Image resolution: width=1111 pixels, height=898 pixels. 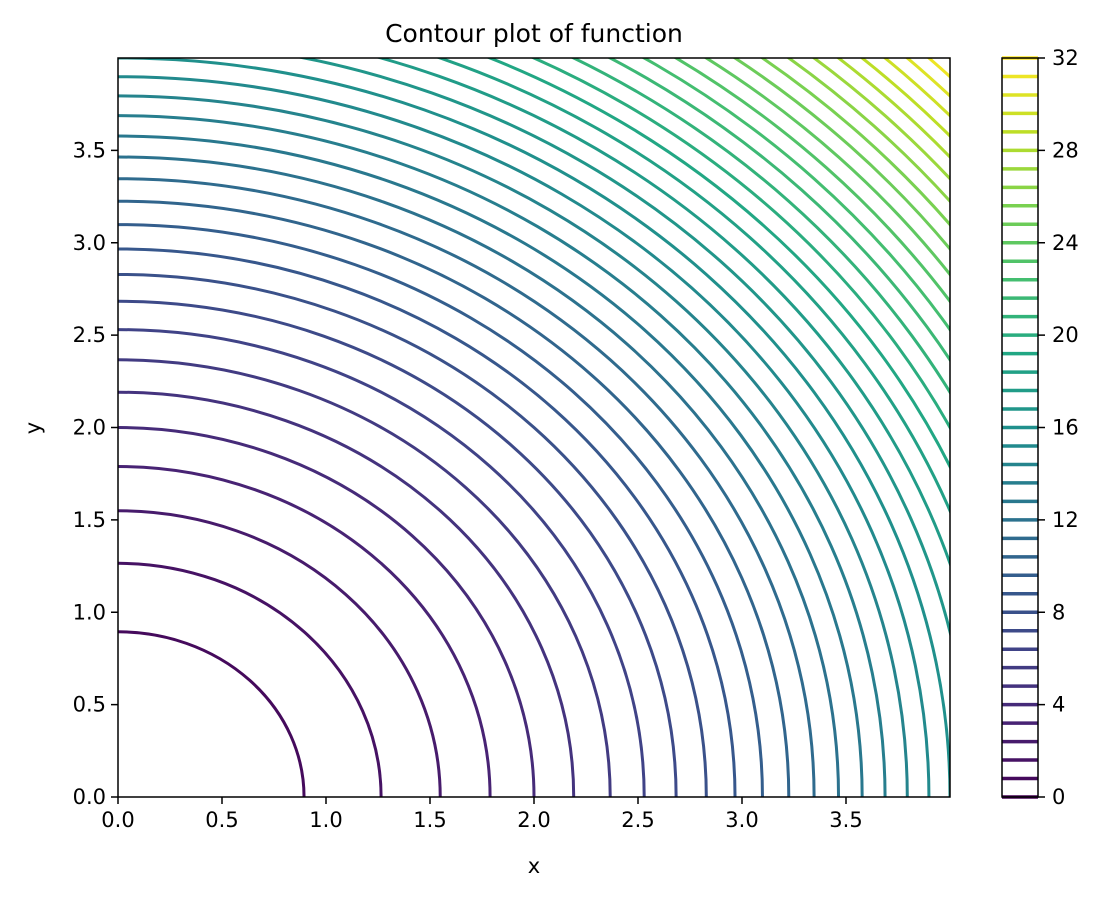 What do you see at coordinates (89, 797) in the screenshot?
I see `y-tick-label: 0.0` at bounding box center [89, 797].